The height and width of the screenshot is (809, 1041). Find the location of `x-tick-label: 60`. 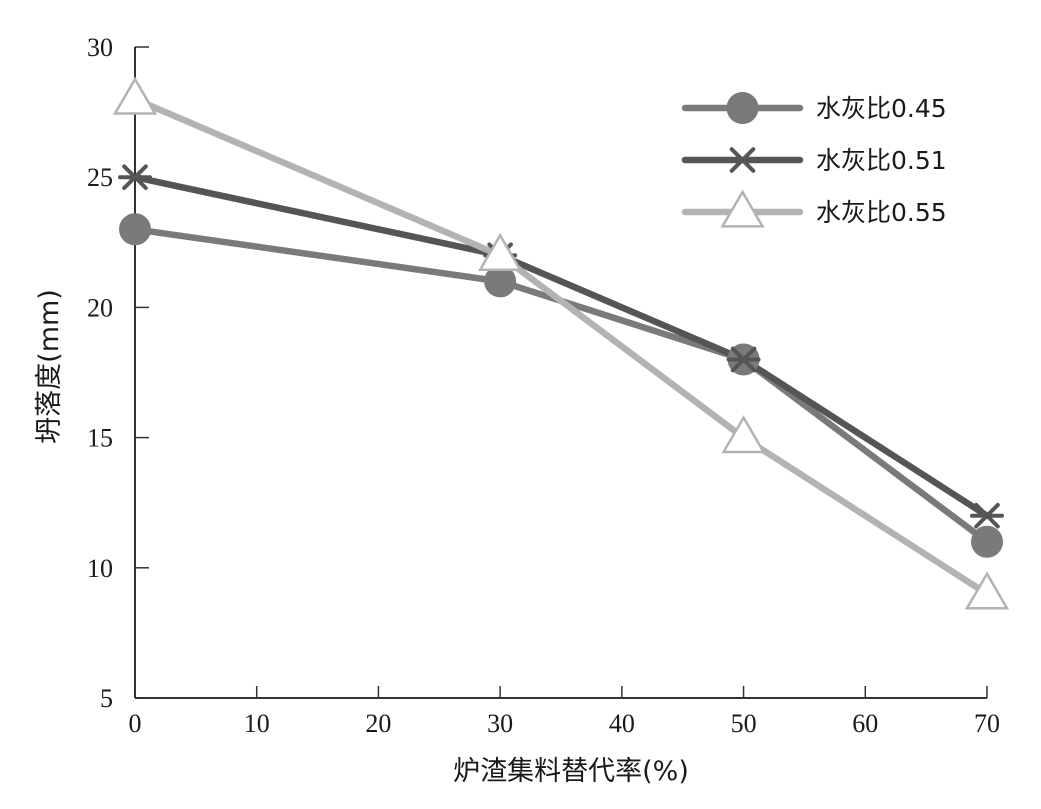

x-tick-label: 60 is located at coordinates (865, 723).